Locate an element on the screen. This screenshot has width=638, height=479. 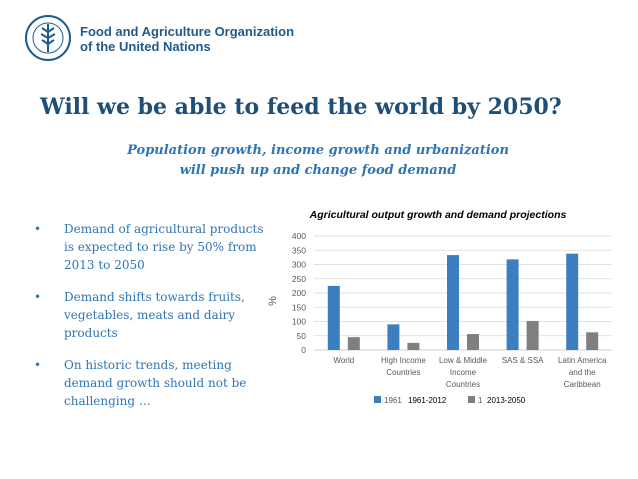
y-tick-label: 300 is located at coordinates (299, 265).